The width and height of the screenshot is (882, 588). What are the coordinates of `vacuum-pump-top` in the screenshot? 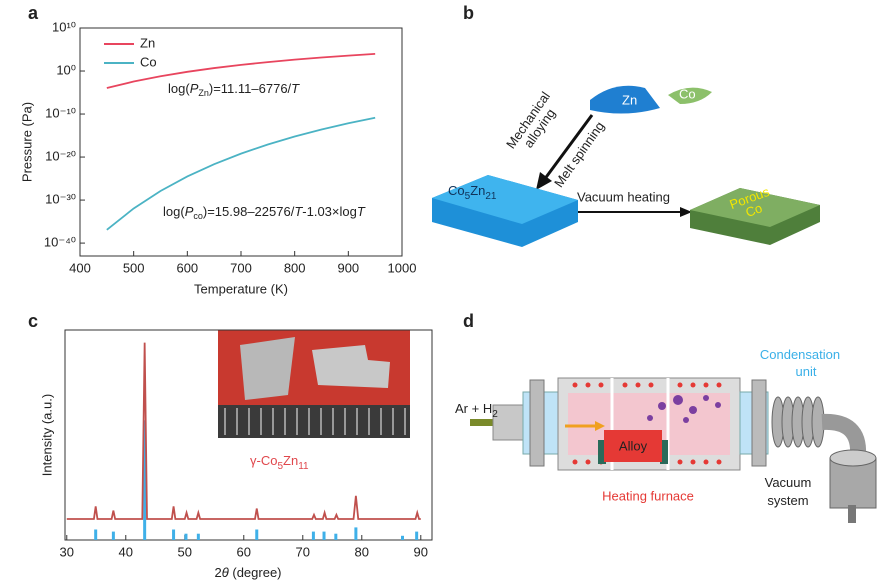 It's located at (853, 458).